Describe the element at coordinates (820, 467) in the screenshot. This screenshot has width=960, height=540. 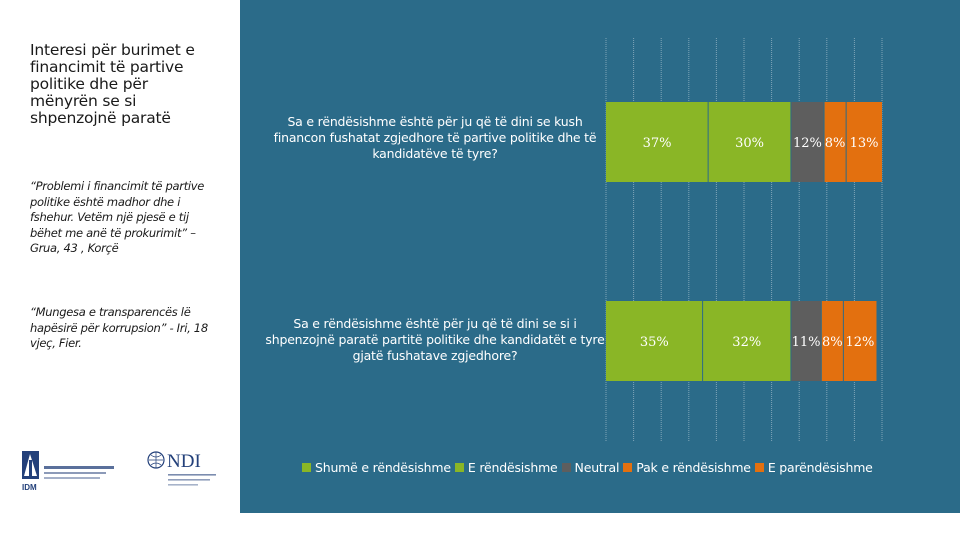
I see `legend-label: E parëndësishme` at that location.